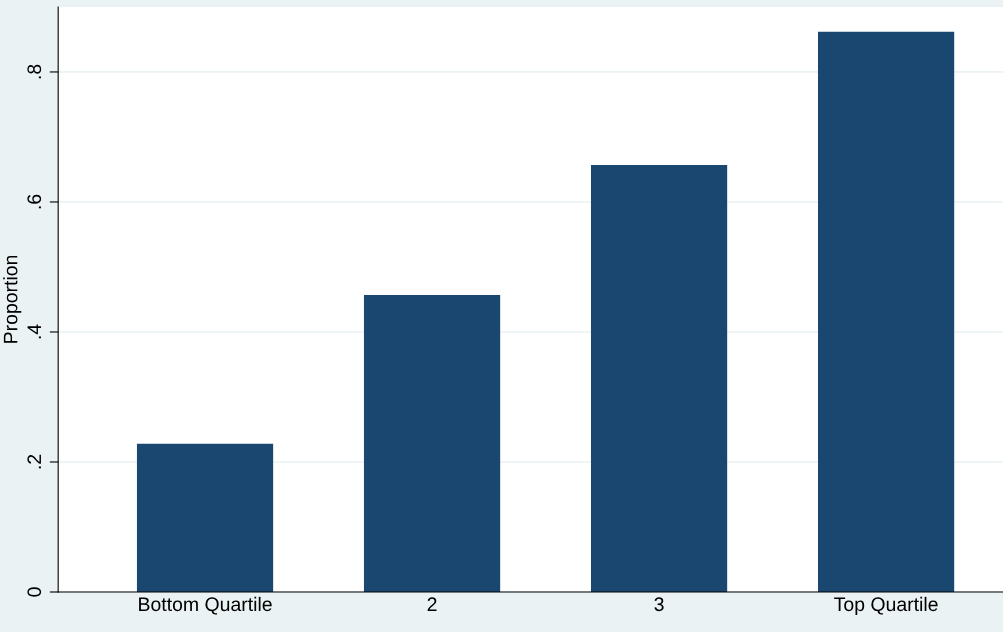 The image size is (1003, 632). What do you see at coordinates (34, 71) in the screenshot?
I see `y-tick-label: .8` at bounding box center [34, 71].